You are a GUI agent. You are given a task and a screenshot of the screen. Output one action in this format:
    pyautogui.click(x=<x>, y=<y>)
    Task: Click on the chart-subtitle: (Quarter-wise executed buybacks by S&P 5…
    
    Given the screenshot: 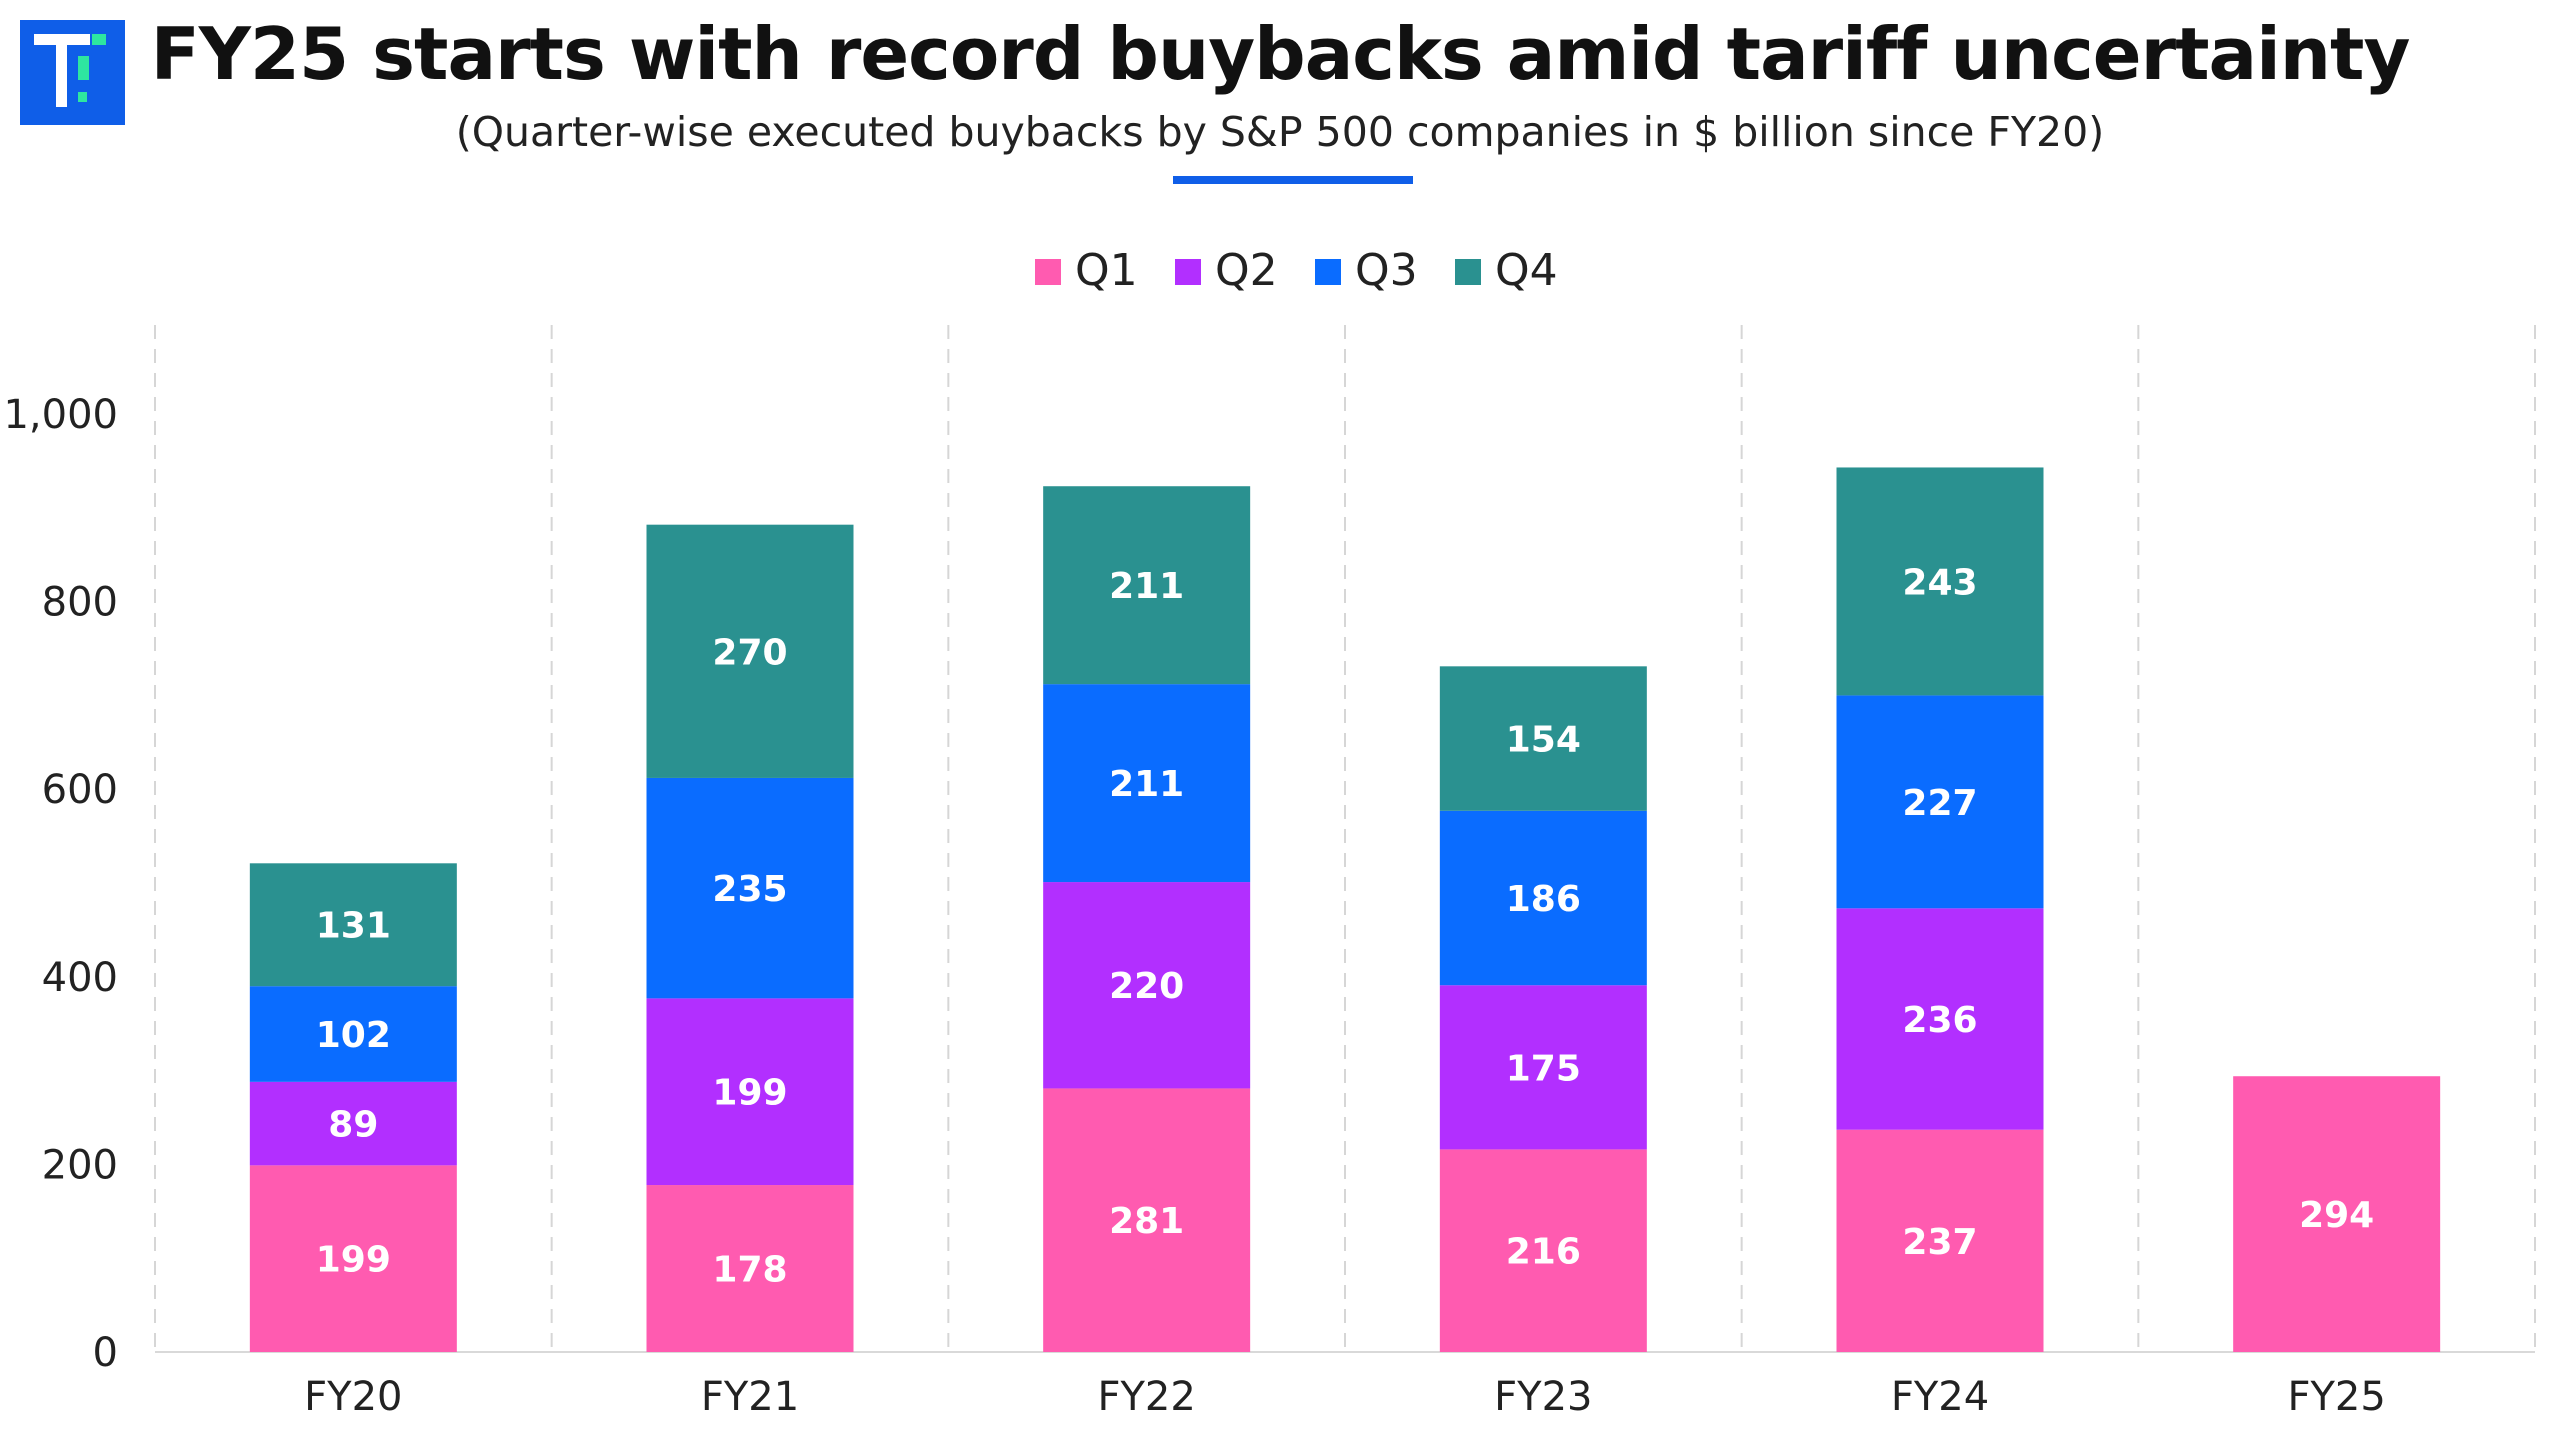 What is the action you would take?
    pyautogui.click(x=1280, y=132)
    